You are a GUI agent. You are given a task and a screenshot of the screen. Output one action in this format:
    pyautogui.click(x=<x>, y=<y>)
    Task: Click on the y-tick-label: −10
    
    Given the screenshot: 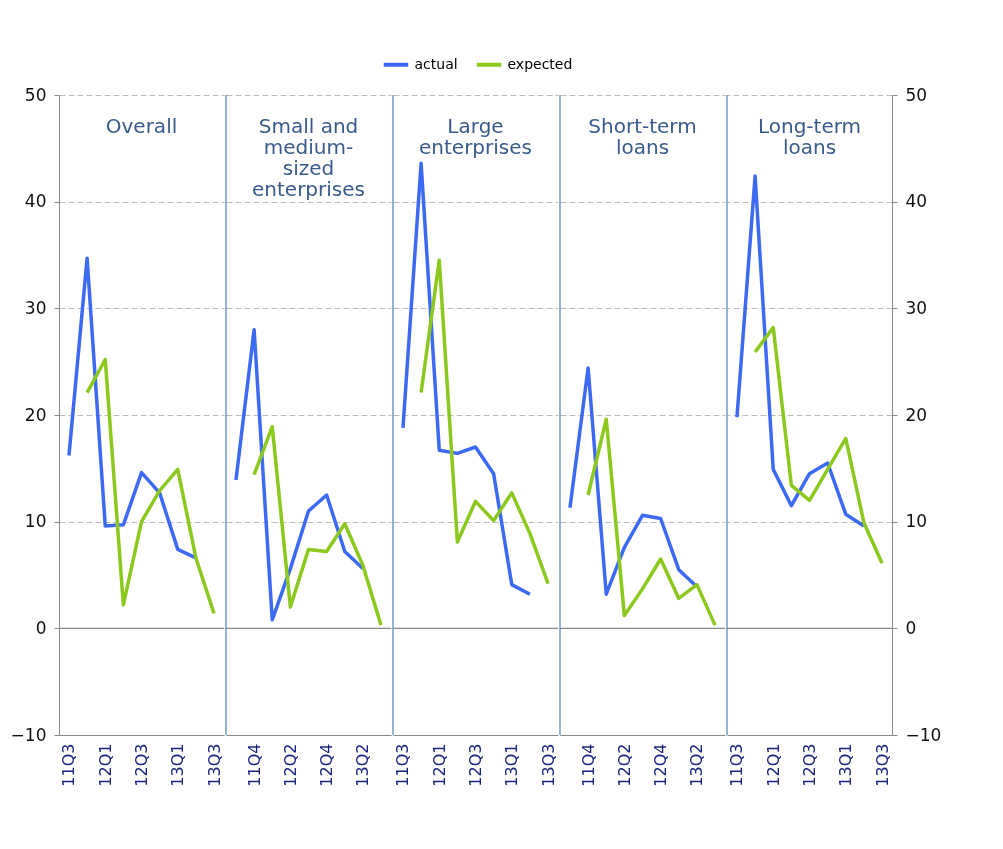 What is the action you would take?
    pyautogui.click(x=28, y=734)
    